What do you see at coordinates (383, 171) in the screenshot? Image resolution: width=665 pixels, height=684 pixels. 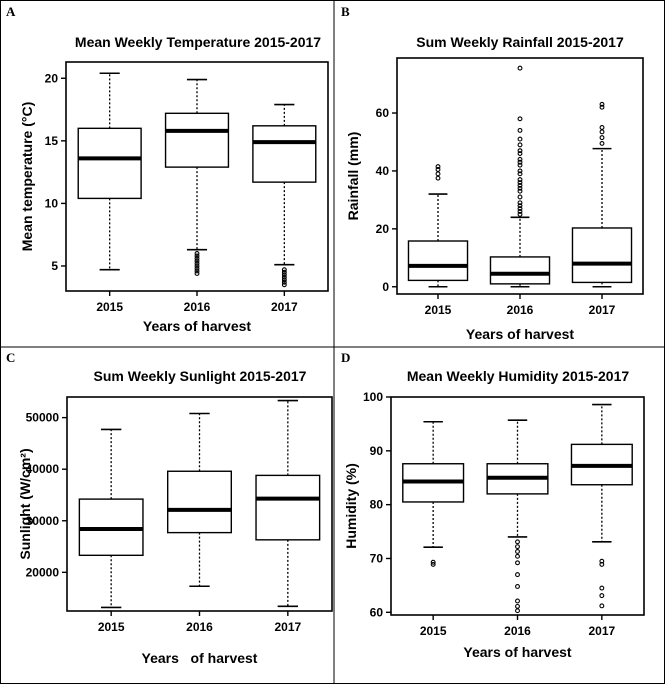 I see `y-tick-label: 40` at bounding box center [383, 171].